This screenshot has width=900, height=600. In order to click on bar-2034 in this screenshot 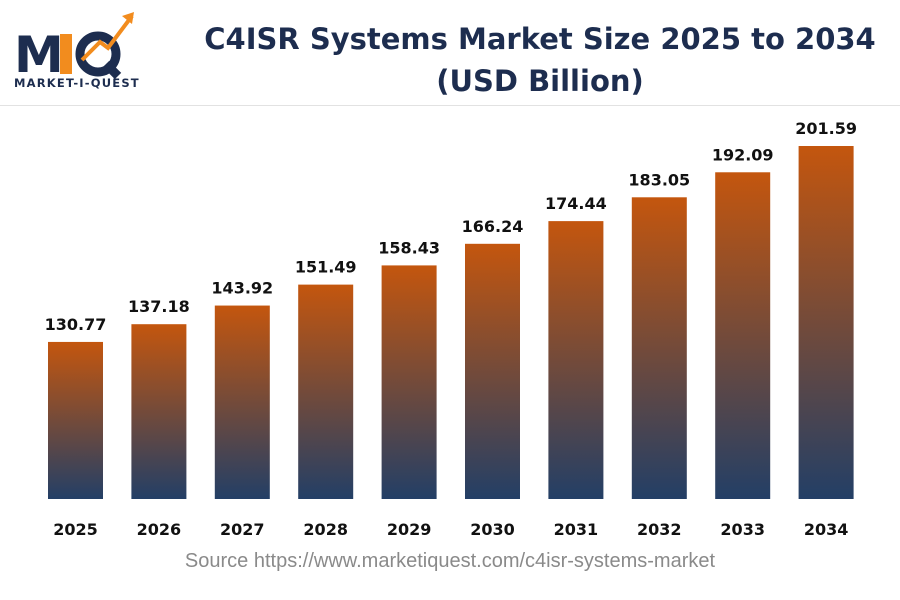, I will do `click(826, 322)`.